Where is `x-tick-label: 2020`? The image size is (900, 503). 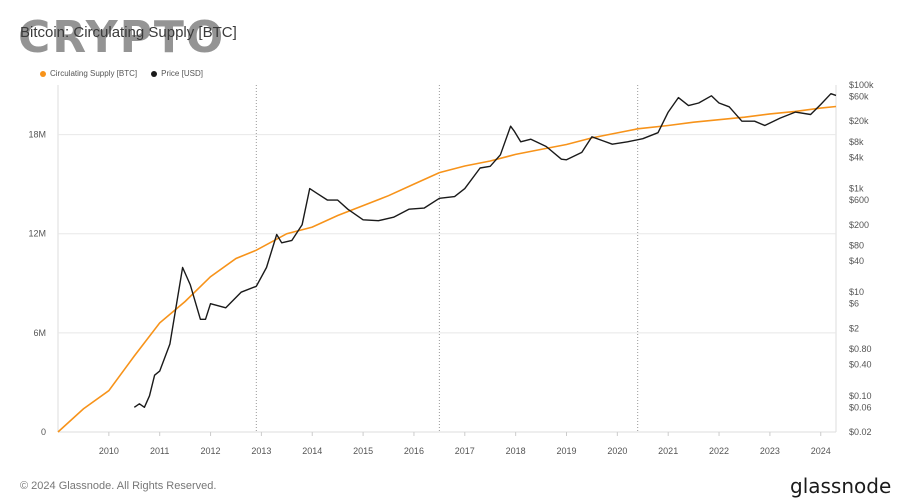
x-tick-label: 2020 is located at coordinates (617, 451).